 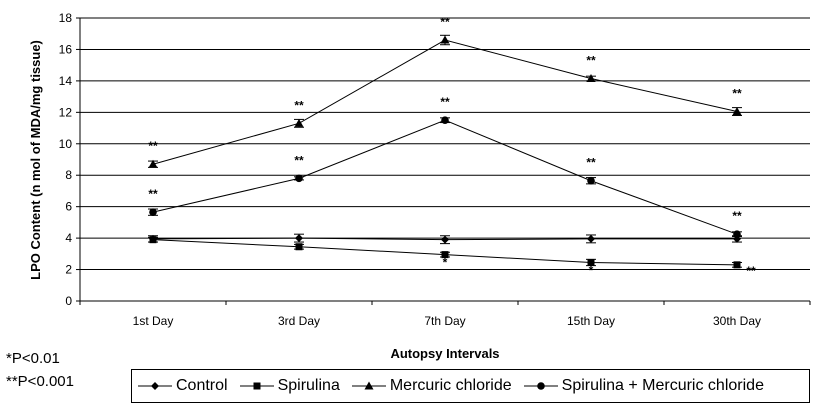 I want to click on x-axis-ticks: 1st Day 3rd Day 7th Day 15th Day 30th Day, so click(x=445, y=314).